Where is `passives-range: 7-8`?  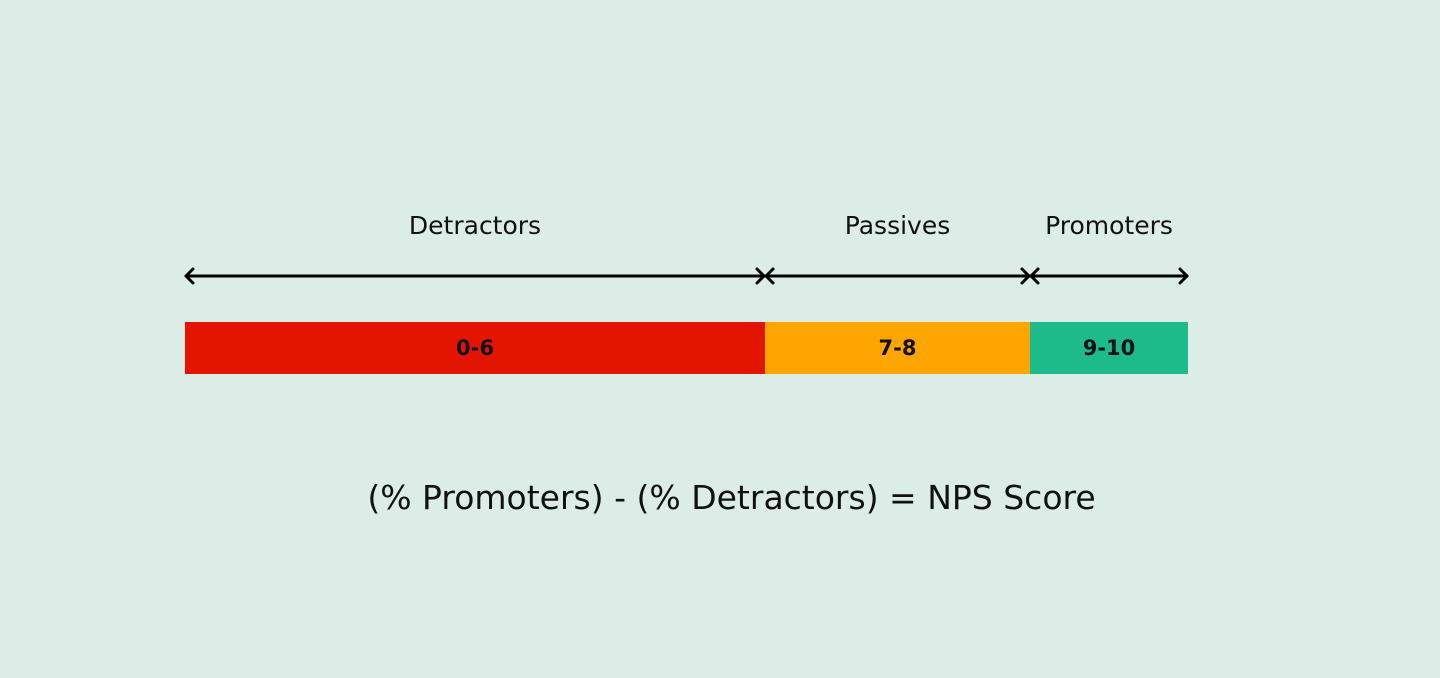 passives-range: 7-8 is located at coordinates (897, 348).